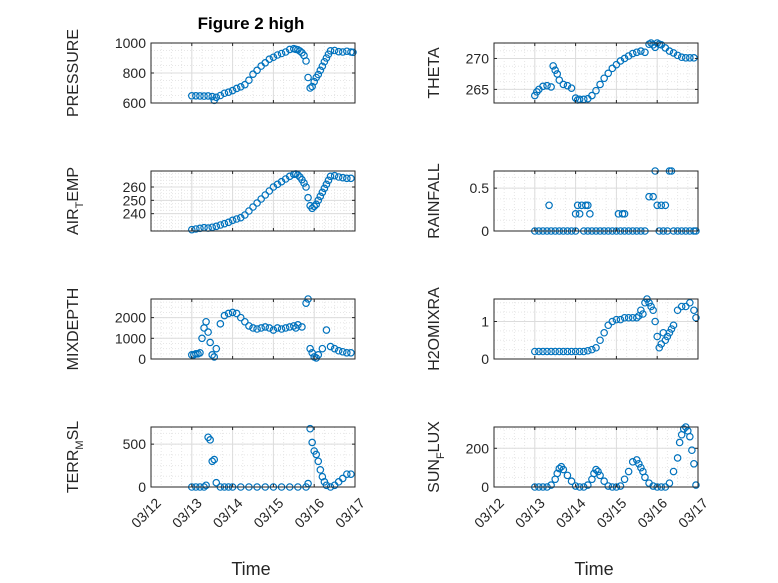  What do you see at coordinates (350, 513) in the screenshot?
I see `x-tick-label: 03/17` at bounding box center [350, 513].